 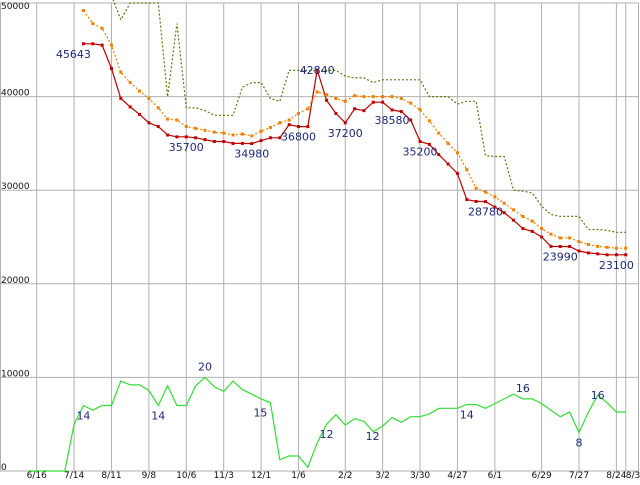 What do you see at coordinates (186, 475) in the screenshot?
I see `x-tick-label: 10/6` at bounding box center [186, 475].